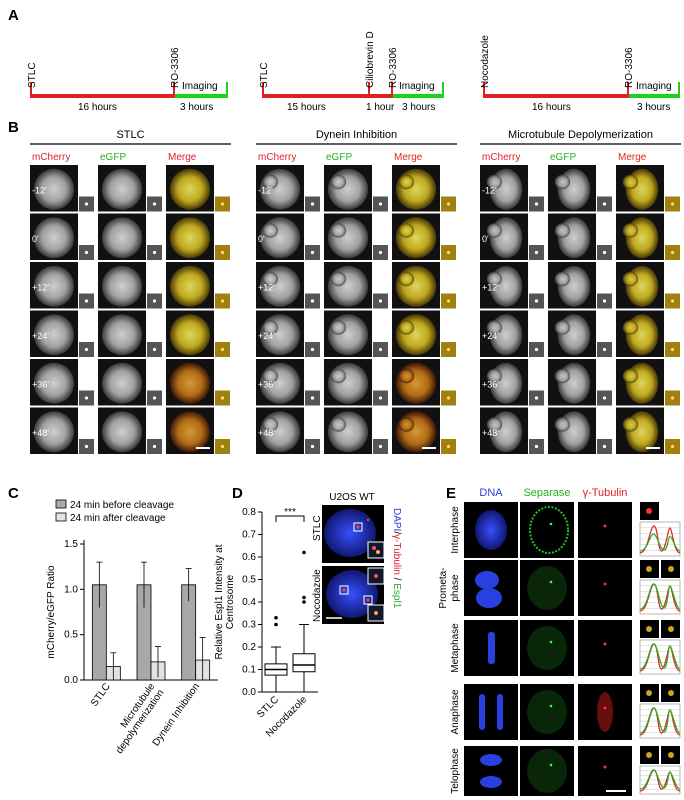 This screenshot has width=684, height=800. What do you see at coordinates (317, 595) in the screenshot?
I see `micro-row-nocodazole: Nocodazole` at bounding box center [317, 595].